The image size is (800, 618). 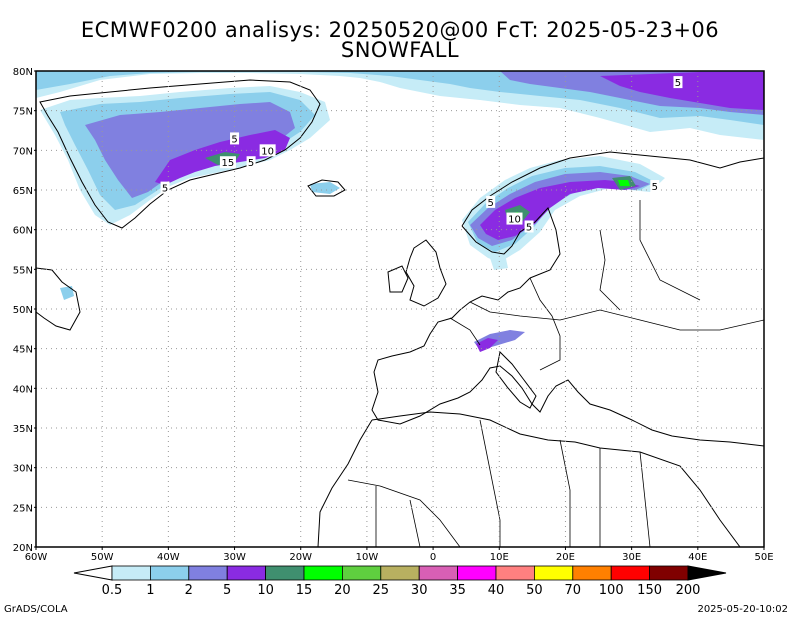 I want to click on coastline-italy, so click(x=516, y=379).